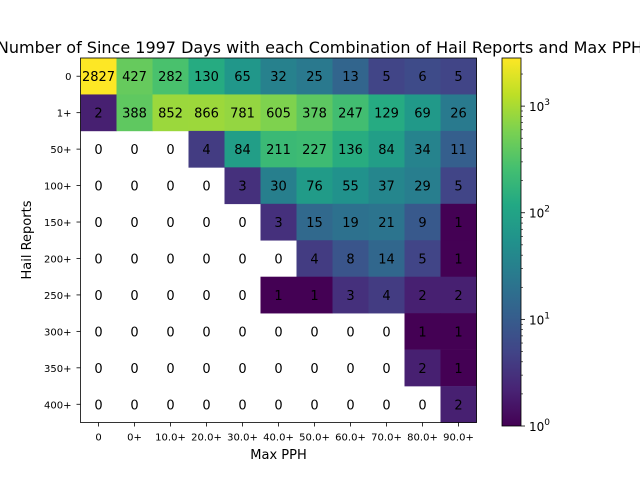 This screenshot has height=480, width=640. I want to click on x-tick-label: 40.0+, so click(278, 438).